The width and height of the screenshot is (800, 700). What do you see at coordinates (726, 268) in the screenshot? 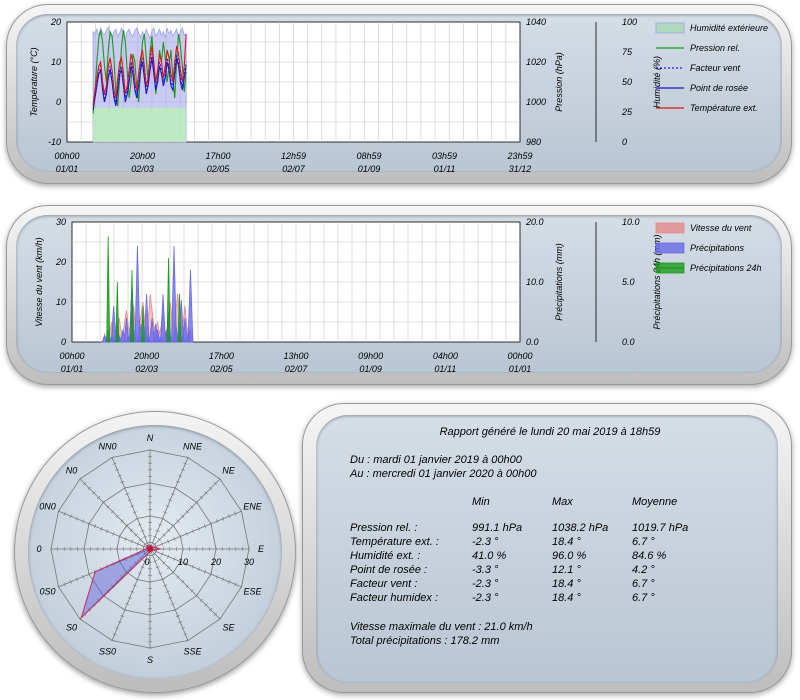
I see `legend-label: Précipitations 24h` at bounding box center [726, 268].